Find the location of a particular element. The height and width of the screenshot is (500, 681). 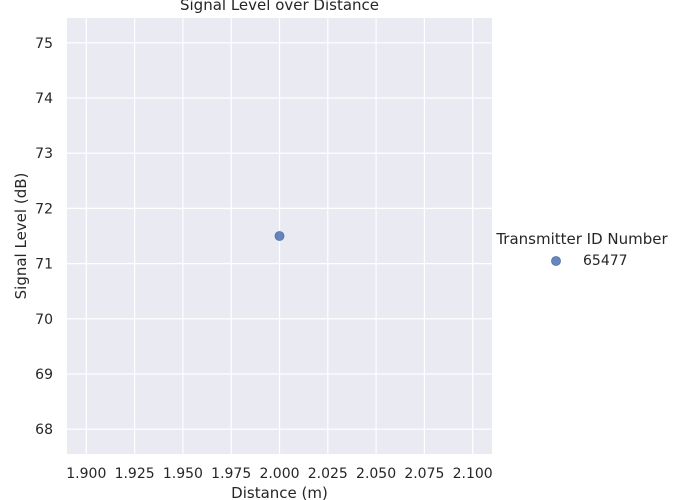

x-tick-label: 2.025 is located at coordinates (328, 474).